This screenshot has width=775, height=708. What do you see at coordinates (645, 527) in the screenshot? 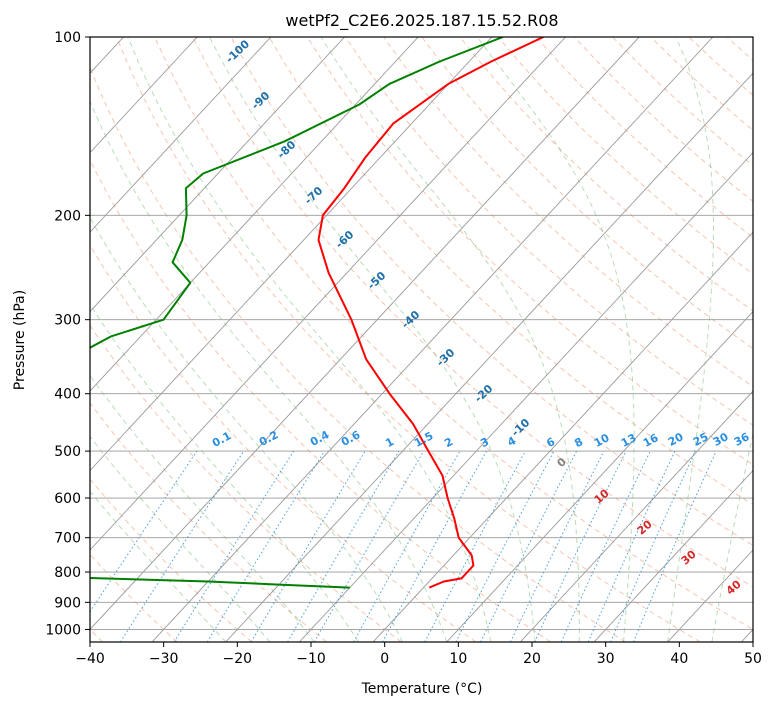
I see `moist-adiabat-label: 20` at bounding box center [645, 527].